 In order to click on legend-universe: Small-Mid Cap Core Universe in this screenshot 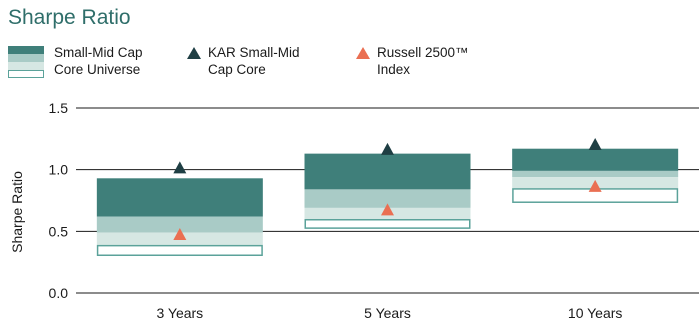, I will do `click(98, 61)`.